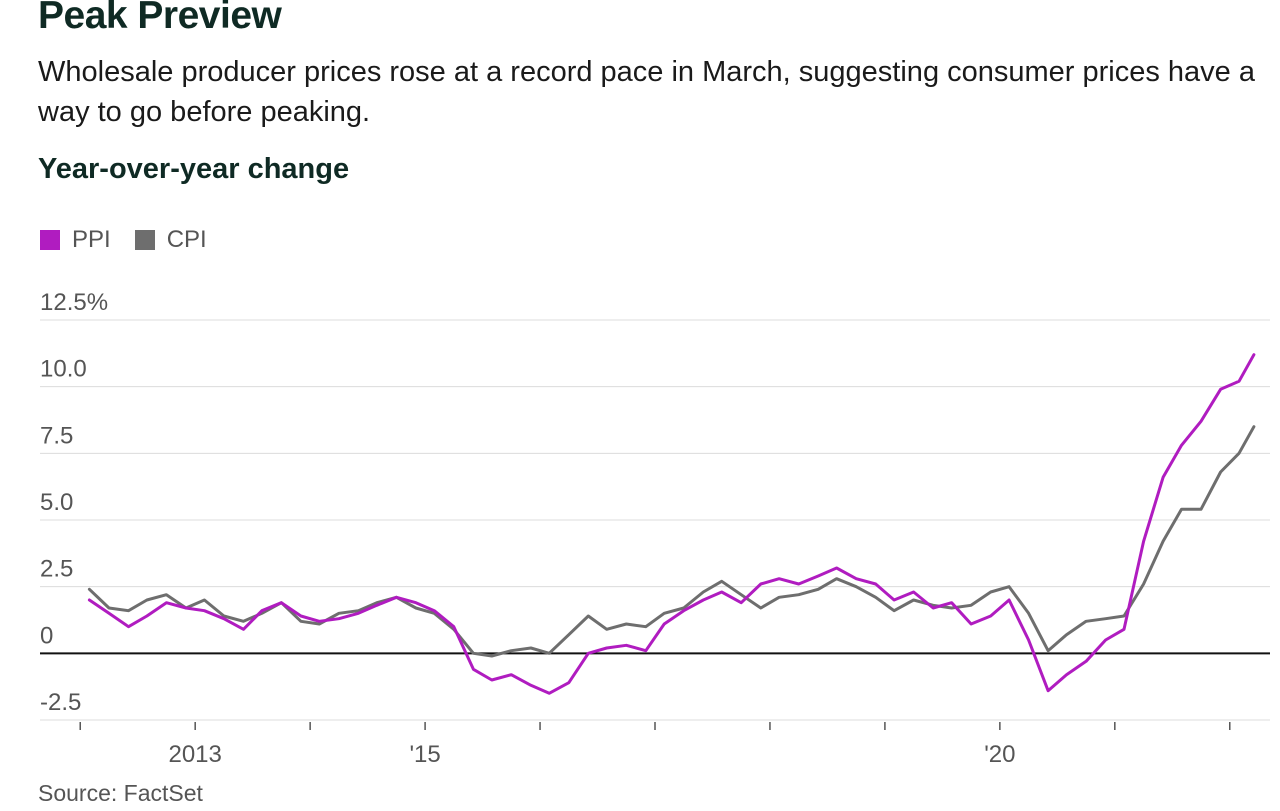  What do you see at coordinates (46, 635) in the screenshot?
I see `y-tick-label: 0` at bounding box center [46, 635].